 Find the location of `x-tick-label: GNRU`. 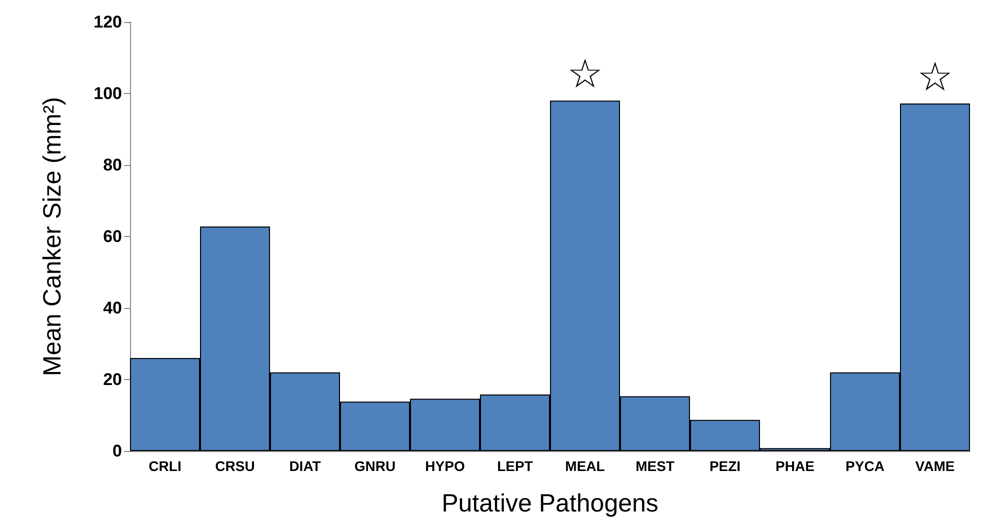

x-tick-label: GNRU is located at coordinates (375, 466).